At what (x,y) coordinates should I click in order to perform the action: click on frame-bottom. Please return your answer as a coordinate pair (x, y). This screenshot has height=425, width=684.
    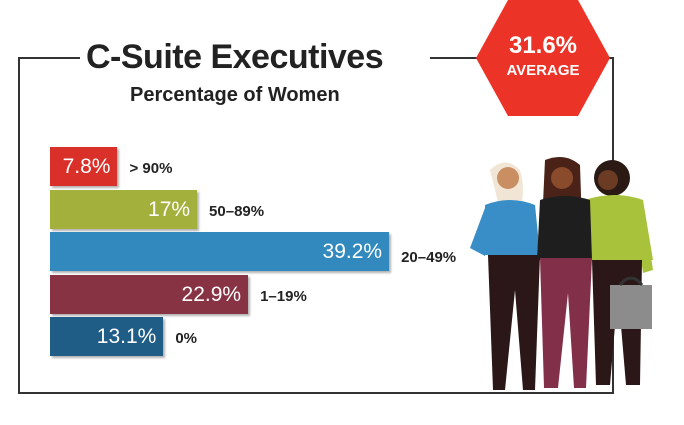
    Looking at the image, I should click on (316, 393).